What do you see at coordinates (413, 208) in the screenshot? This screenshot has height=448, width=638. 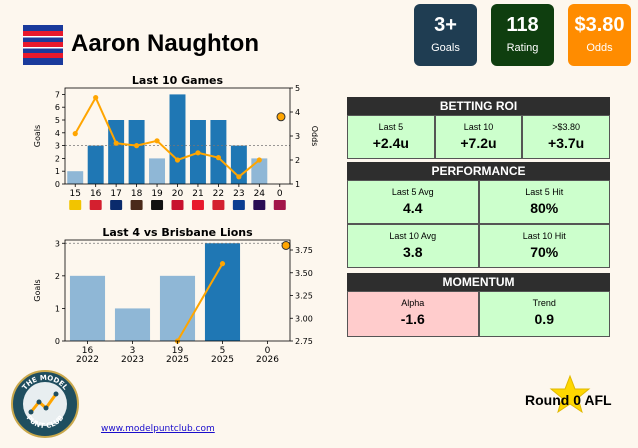 I see `last-5-avg-value: 4.4` at bounding box center [413, 208].